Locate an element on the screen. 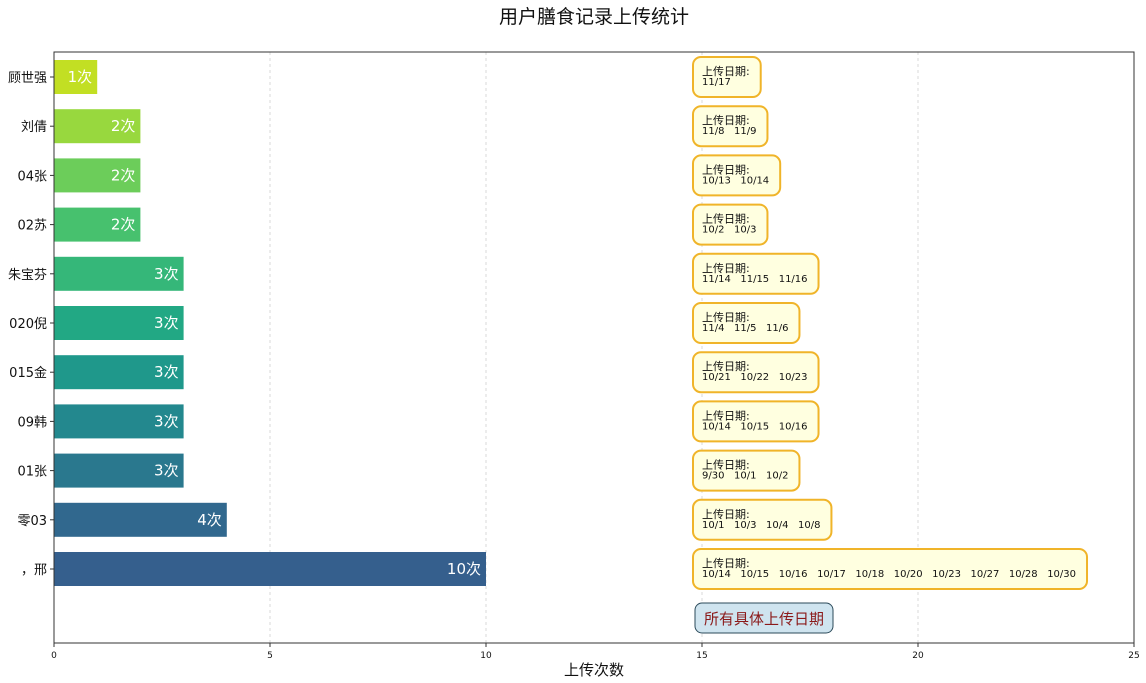 The image size is (1146, 683). x-tick-label: 10 is located at coordinates (486, 656).